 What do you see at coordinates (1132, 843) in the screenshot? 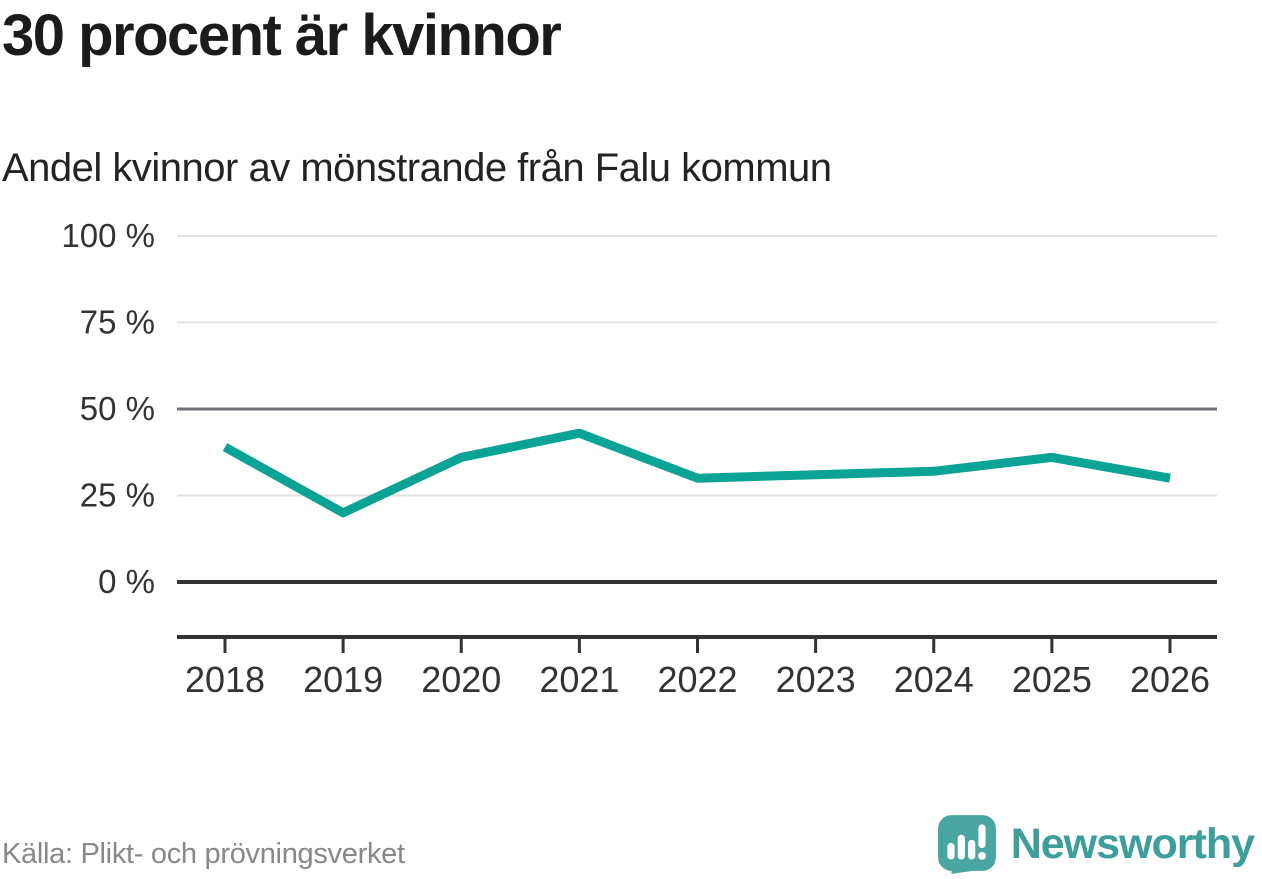
I see `newsworthy-wordmark: Newsworthy` at bounding box center [1132, 843].